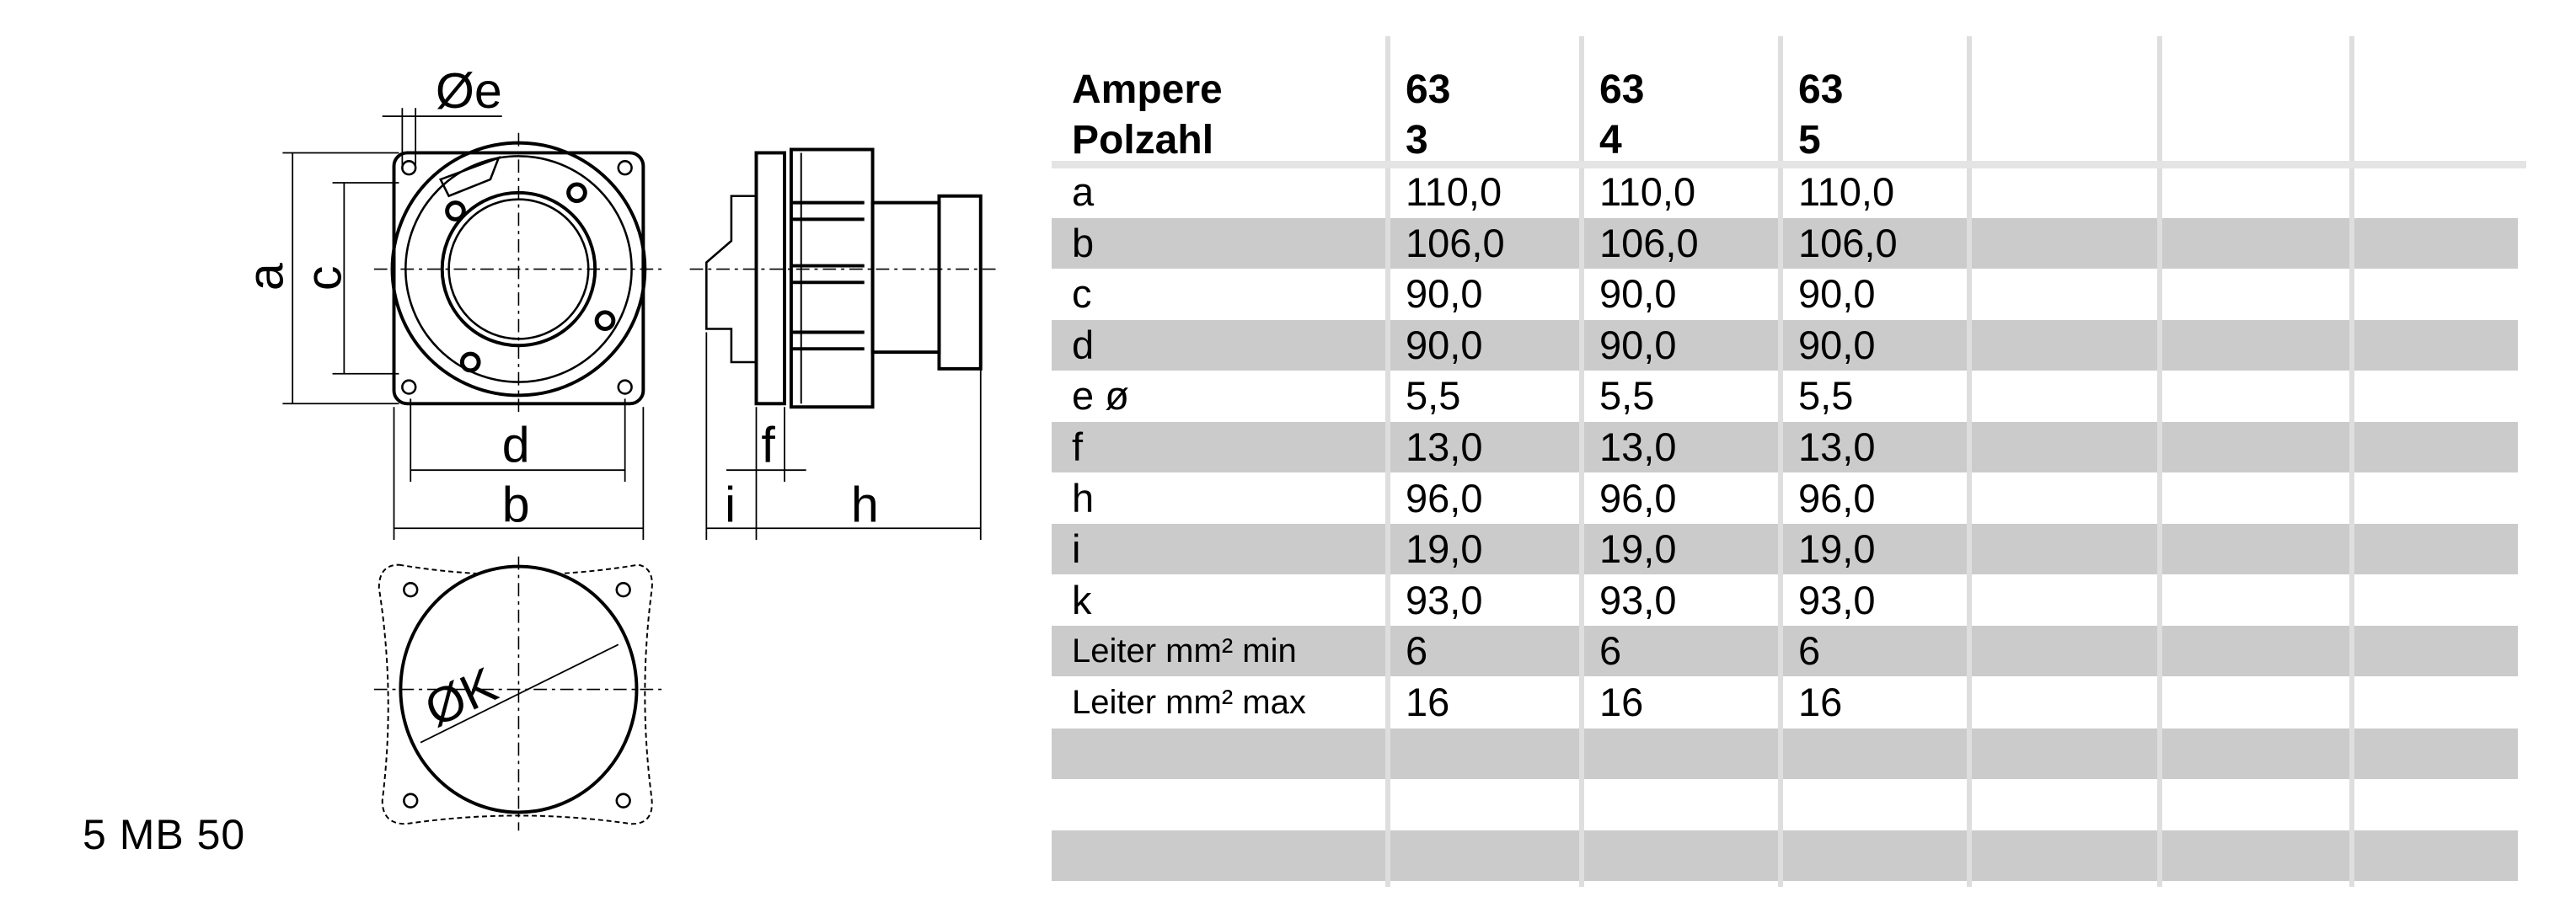 This screenshot has height=902, width=2576. What do you see at coordinates (1789, 164) in the screenshot?
I see `header-separator` at bounding box center [1789, 164].